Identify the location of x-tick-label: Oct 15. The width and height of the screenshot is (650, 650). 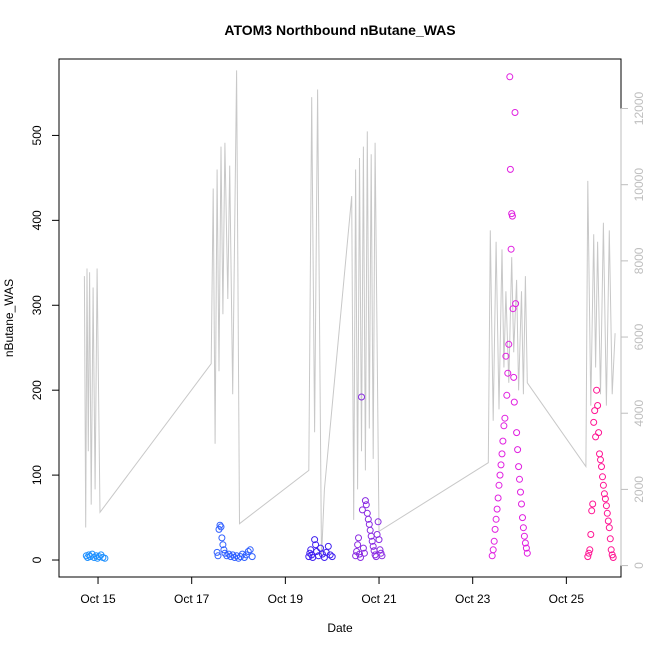
(98, 599).